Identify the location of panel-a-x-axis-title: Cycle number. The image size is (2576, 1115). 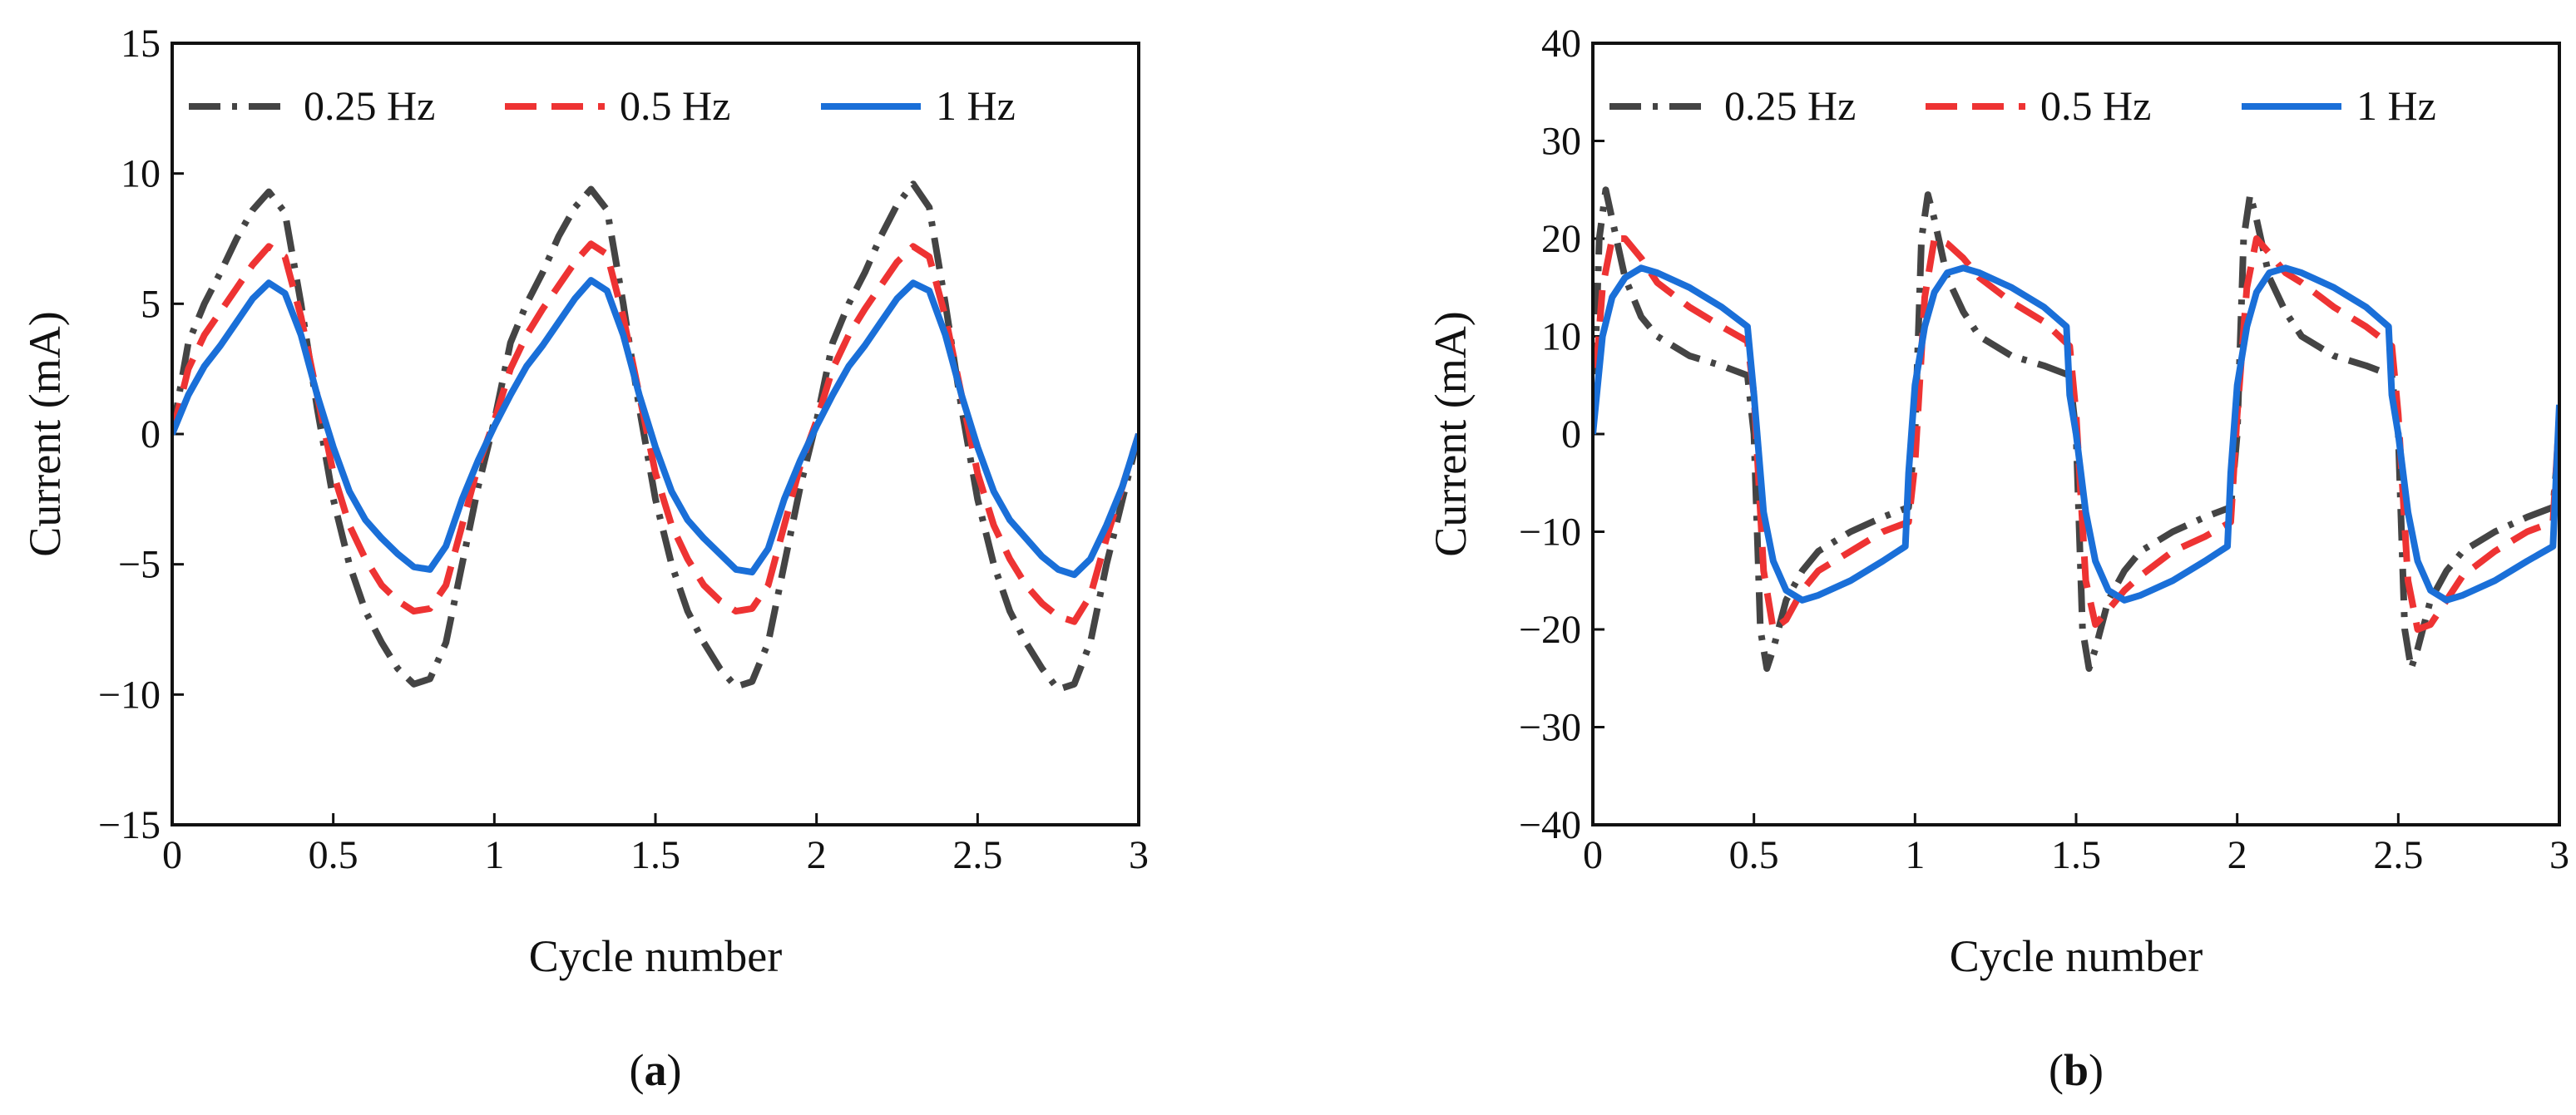
(655, 956).